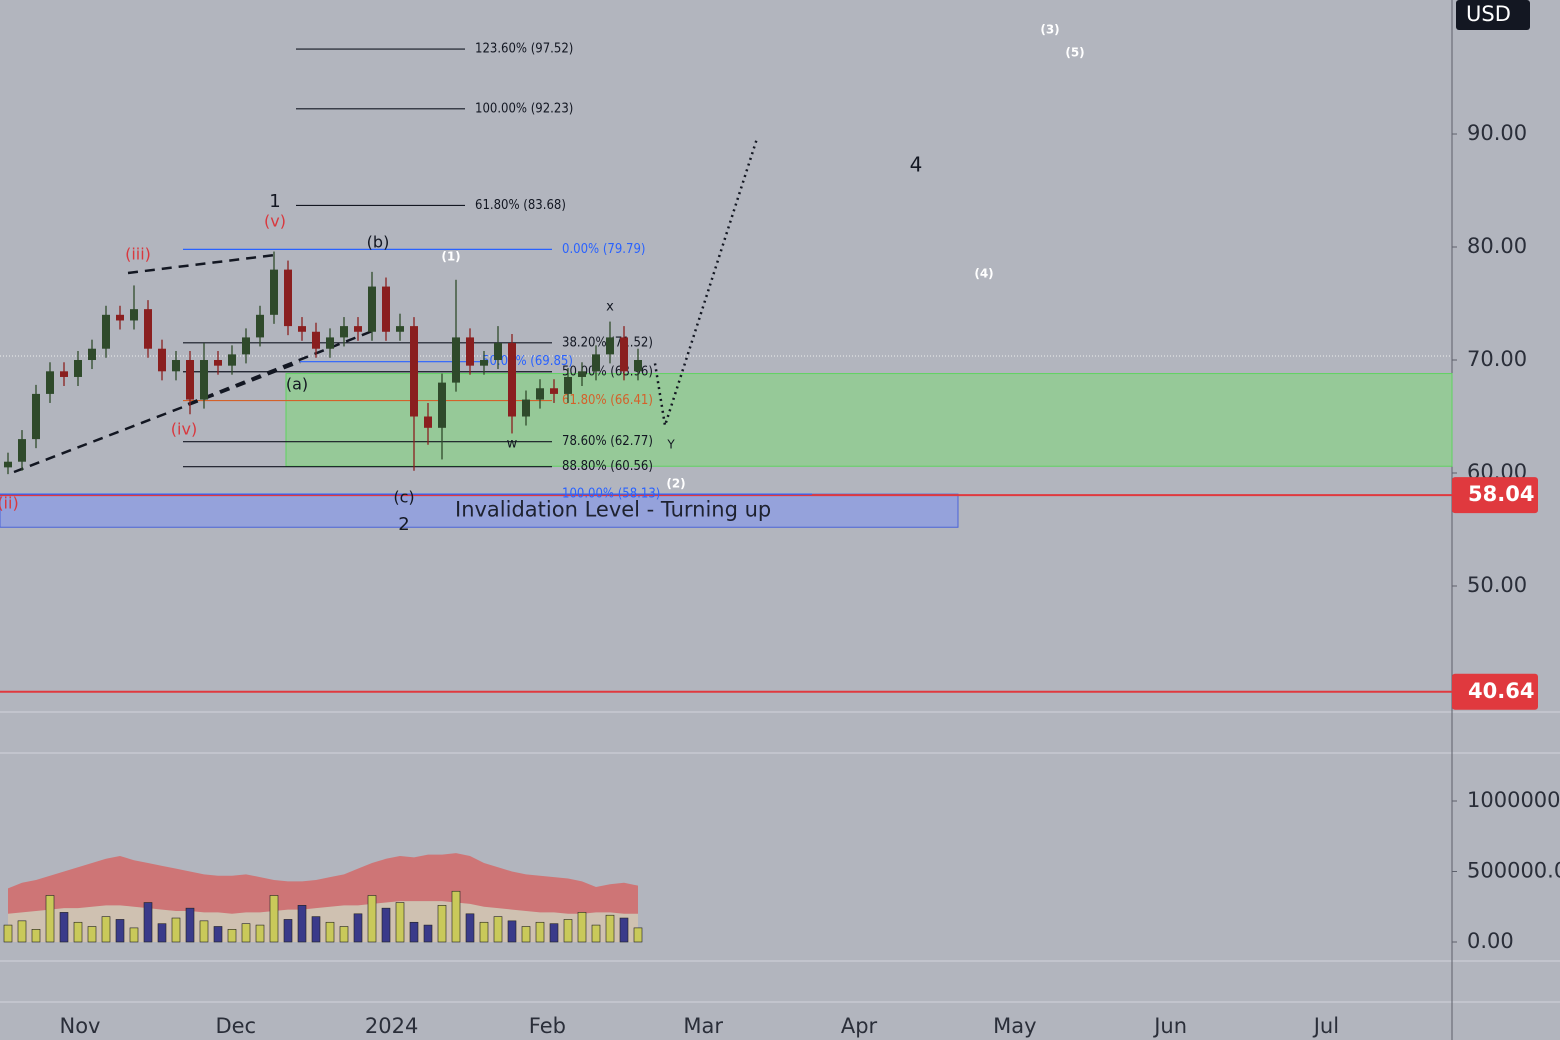 Image resolution: width=1560 pixels, height=1040 pixels. What do you see at coordinates (1488, 14) in the screenshot?
I see `currency: USD` at bounding box center [1488, 14].